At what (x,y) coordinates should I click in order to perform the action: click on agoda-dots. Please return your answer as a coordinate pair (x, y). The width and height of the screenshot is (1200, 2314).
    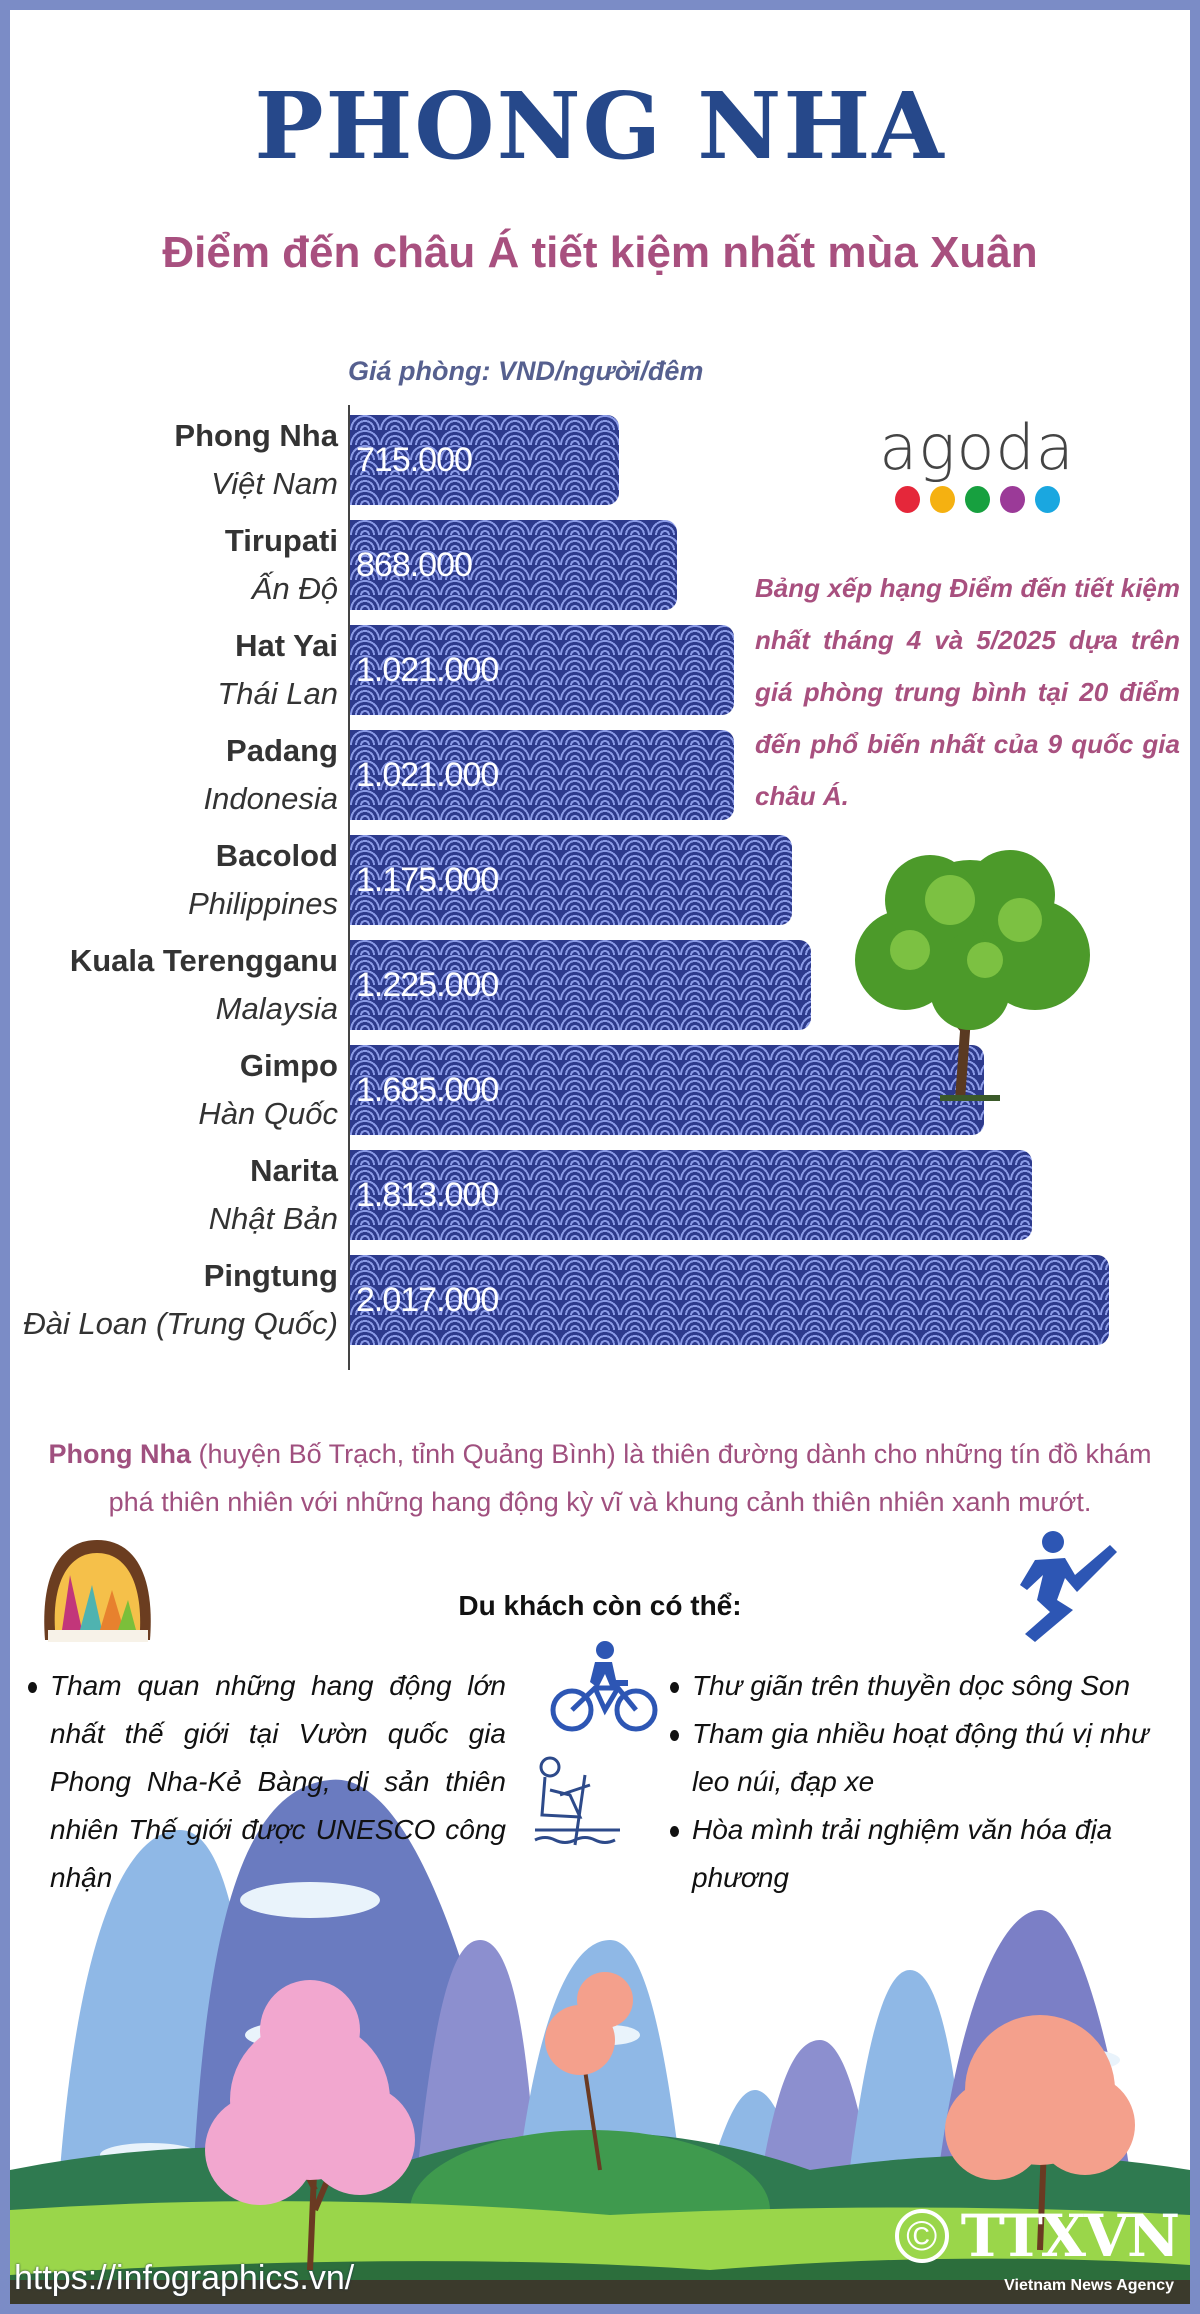
    Looking at the image, I should click on (977, 502).